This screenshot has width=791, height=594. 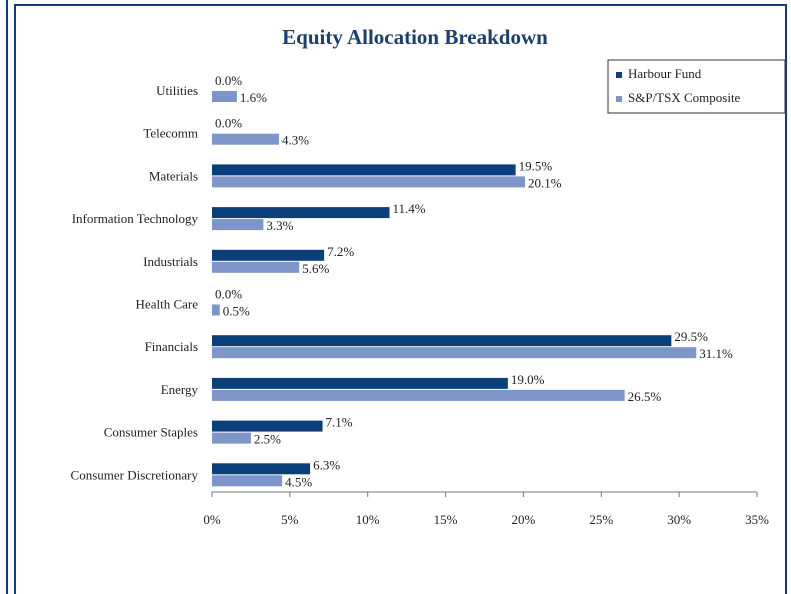 What do you see at coordinates (601, 519) in the screenshot?
I see `x-tick-label: 25%` at bounding box center [601, 519].